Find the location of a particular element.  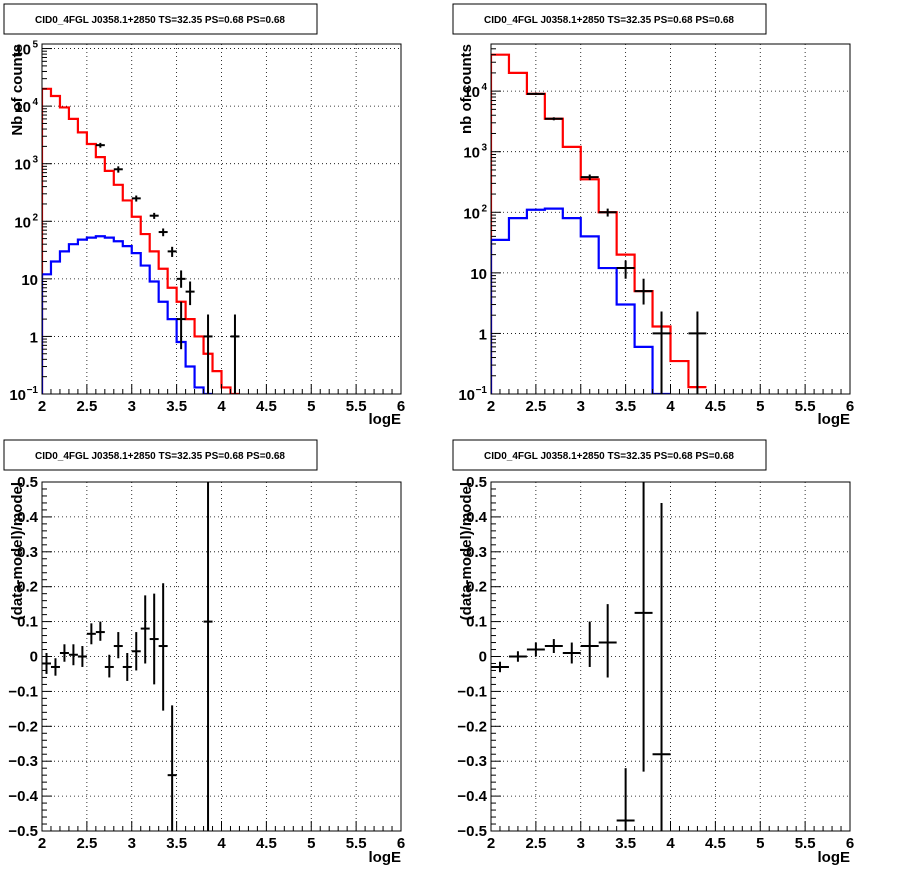

y-tick-label: 0.2 is located at coordinates (27, 587).